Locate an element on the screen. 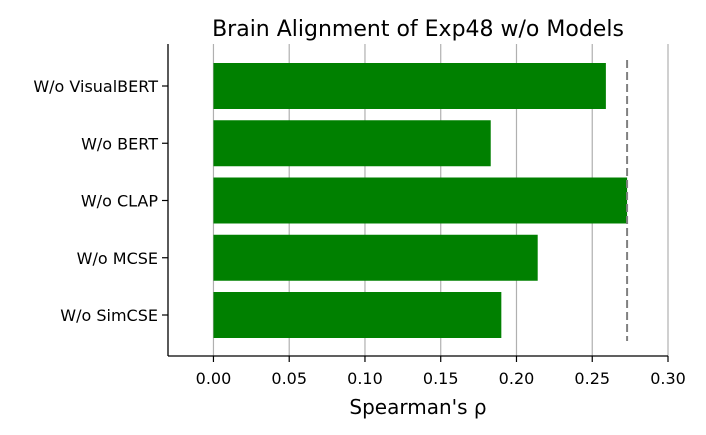  category-label: W/o VisualBERT is located at coordinates (95, 86).